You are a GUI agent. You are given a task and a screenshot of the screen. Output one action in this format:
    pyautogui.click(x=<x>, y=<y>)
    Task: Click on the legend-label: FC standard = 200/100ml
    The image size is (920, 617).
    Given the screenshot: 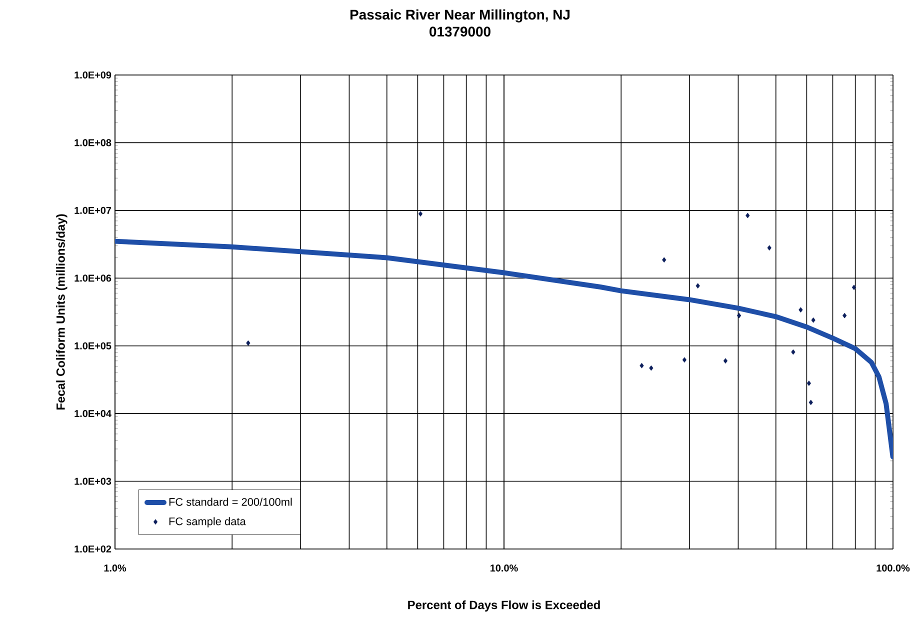 What is the action you would take?
    pyautogui.click(x=230, y=502)
    